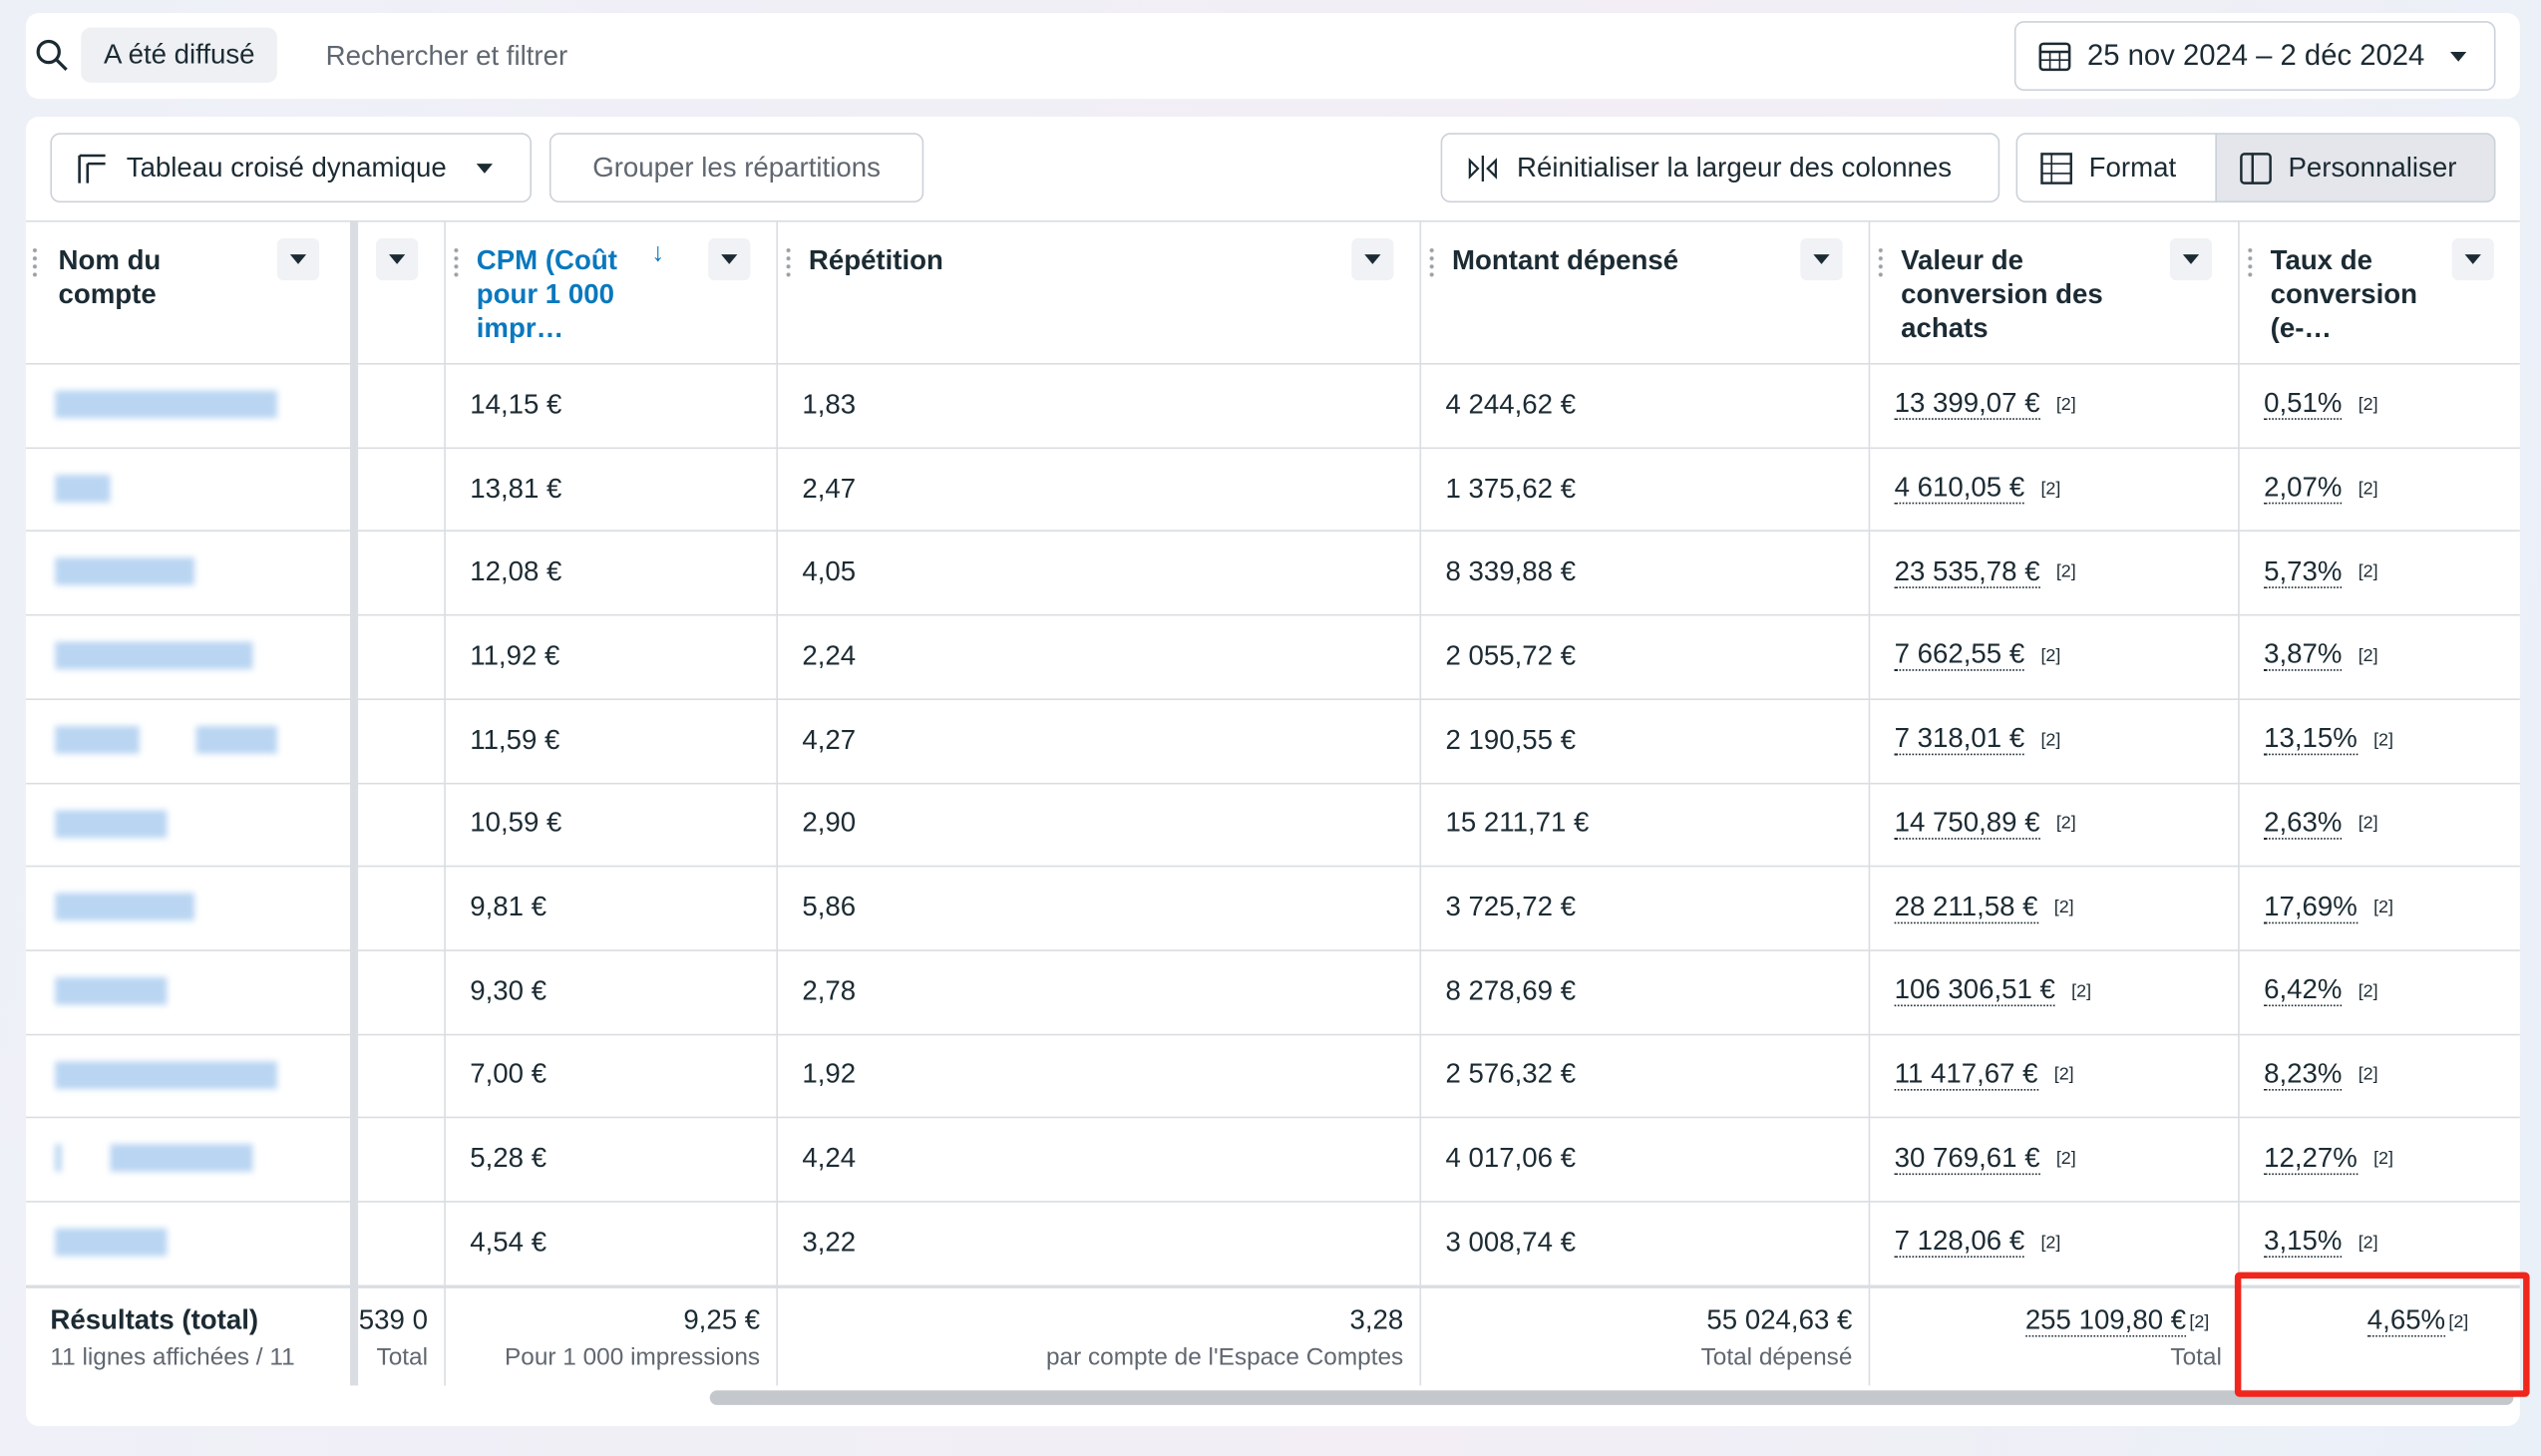  What do you see at coordinates (2311, 1158) in the screenshot?
I see `cell-value: 12,27%` at bounding box center [2311, 1158].